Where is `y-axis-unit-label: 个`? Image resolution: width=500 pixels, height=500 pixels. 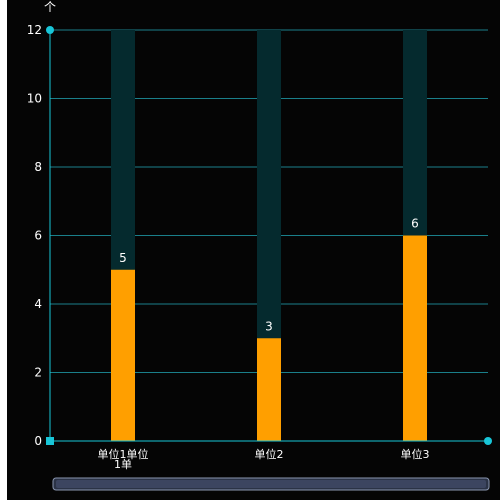
y-axis-unit-label: 个 is located at coordinates (50, 7).